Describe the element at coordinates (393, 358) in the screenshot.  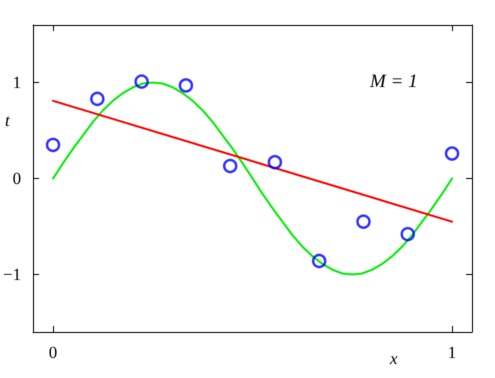
I see `x-axis-title: x` at that location.